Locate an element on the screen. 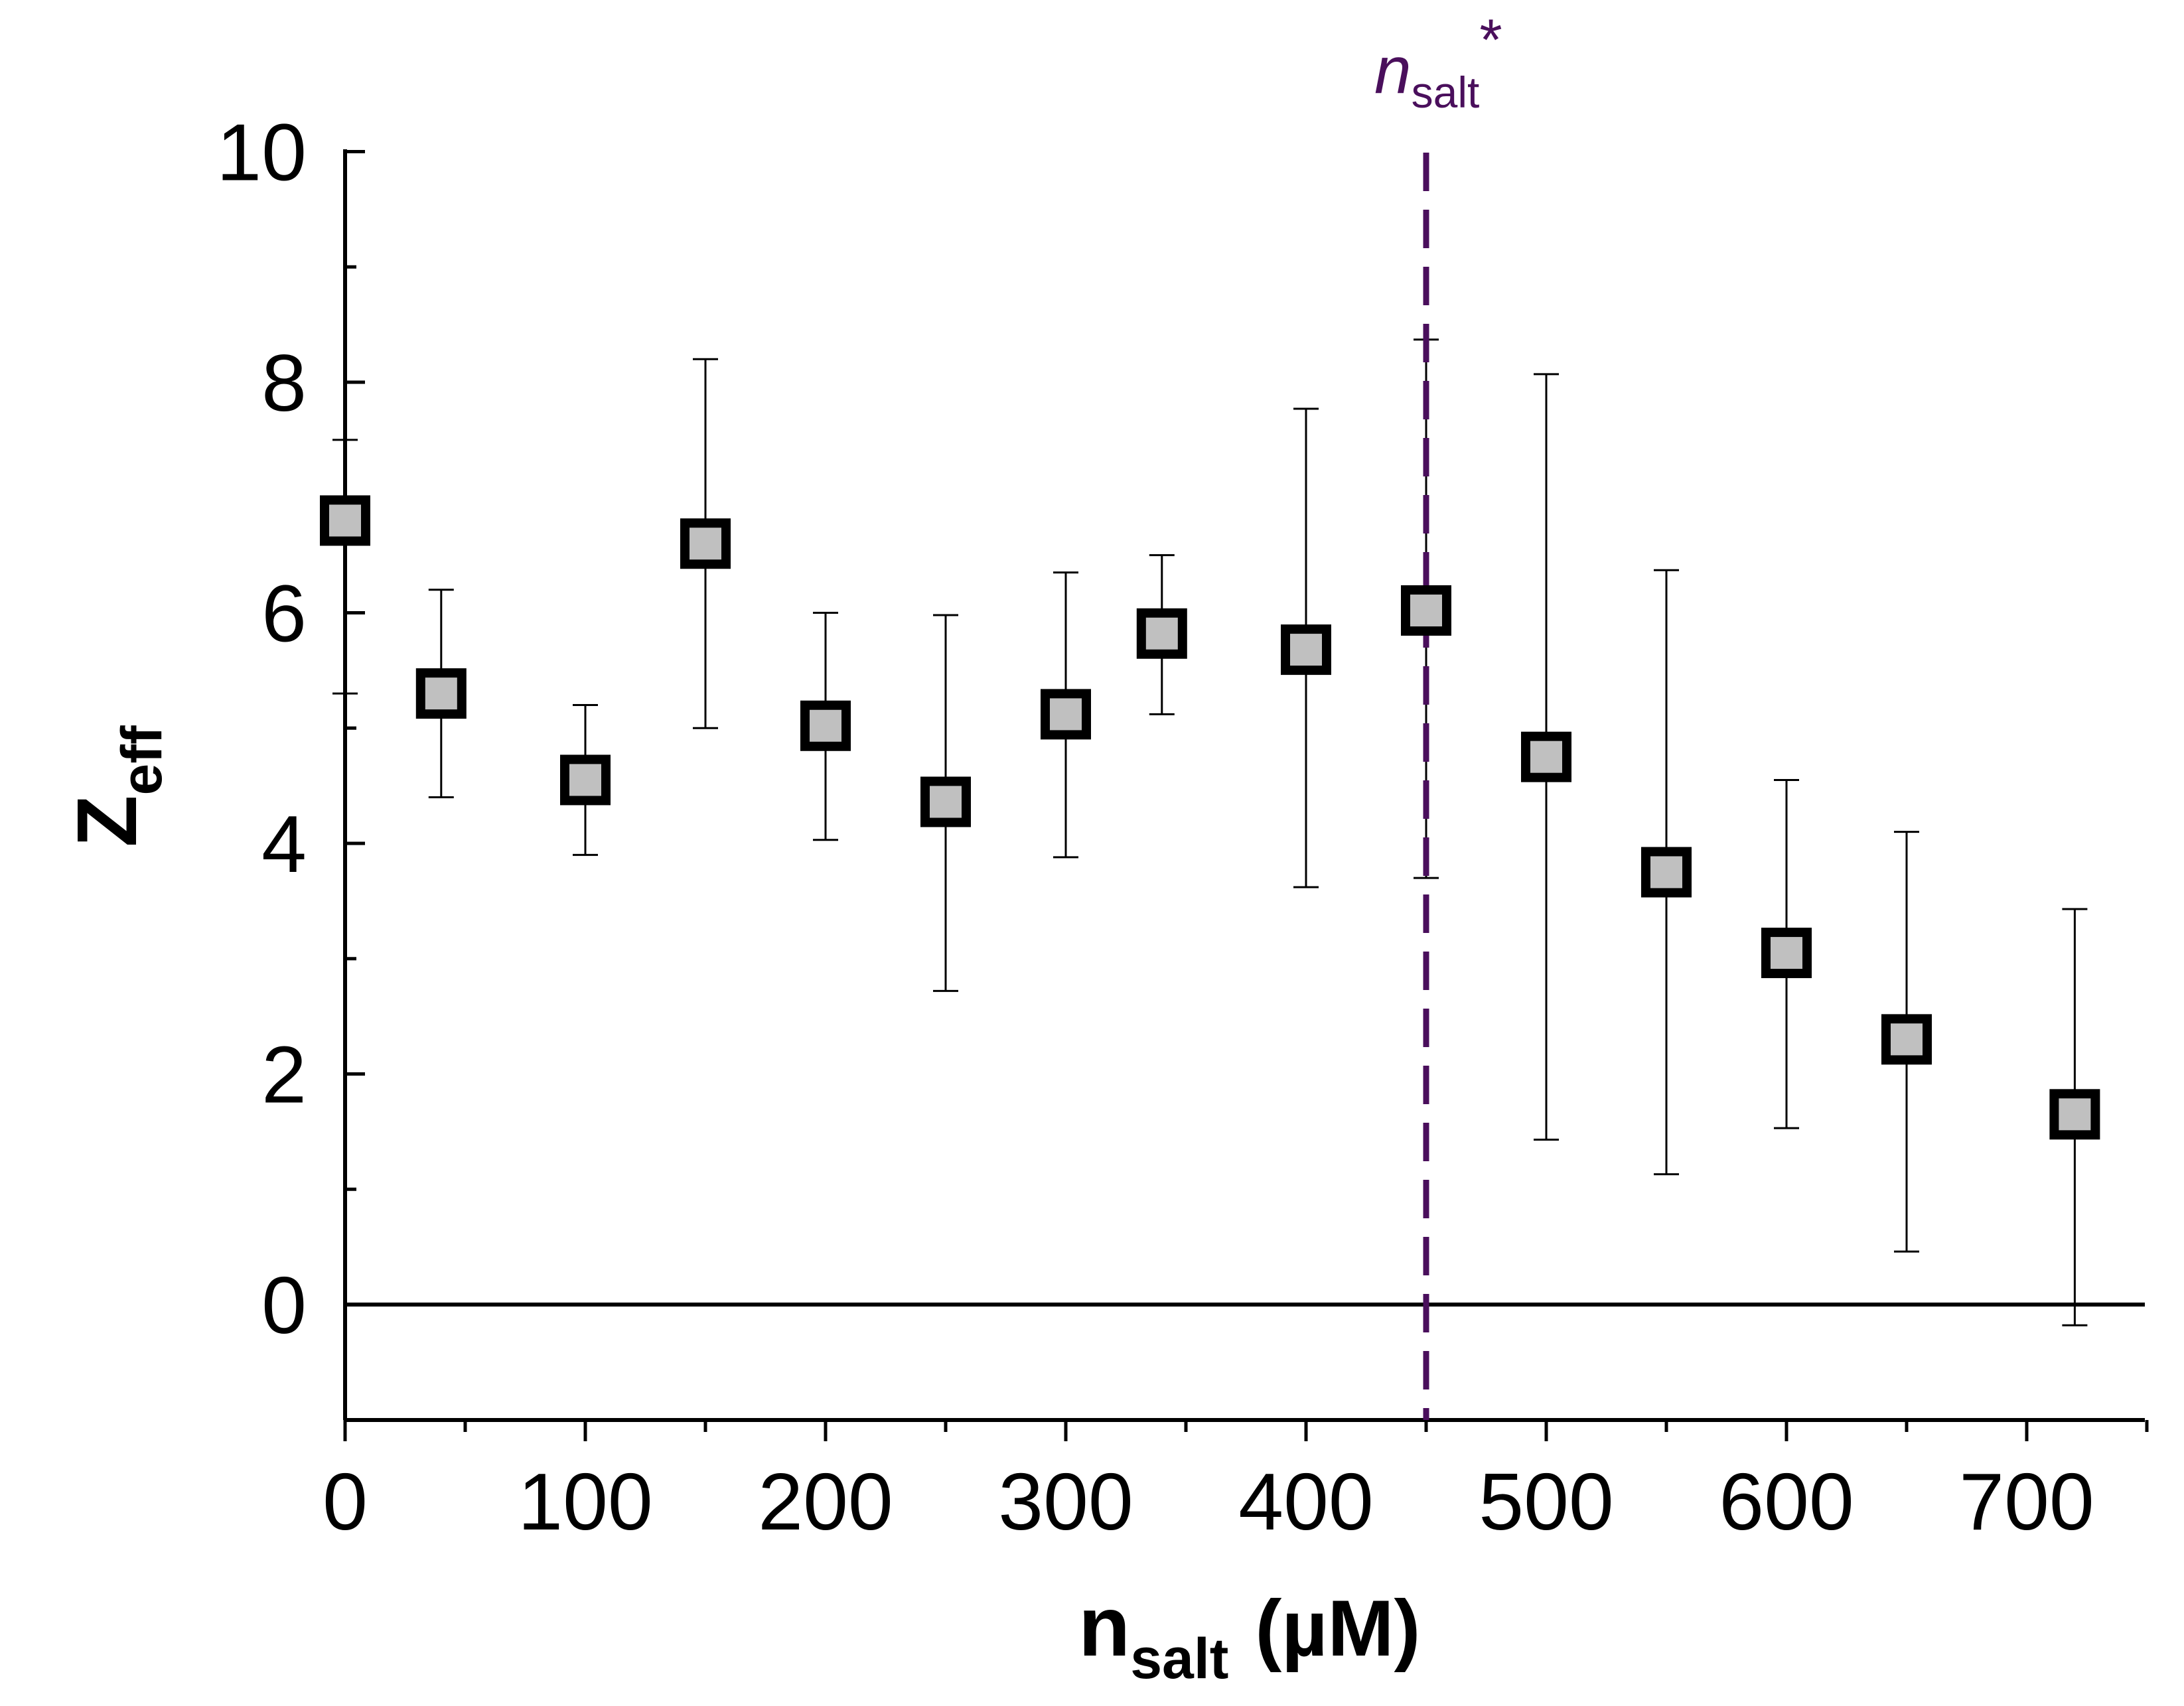  y-tick-label: 10 is located at coordinates (261, 153).